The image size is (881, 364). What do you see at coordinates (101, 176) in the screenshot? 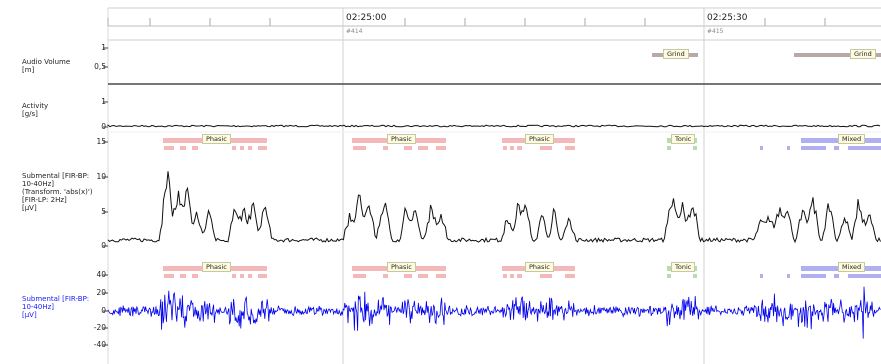
I see `y-tick-label: 10` at bounding box center [101, 176].